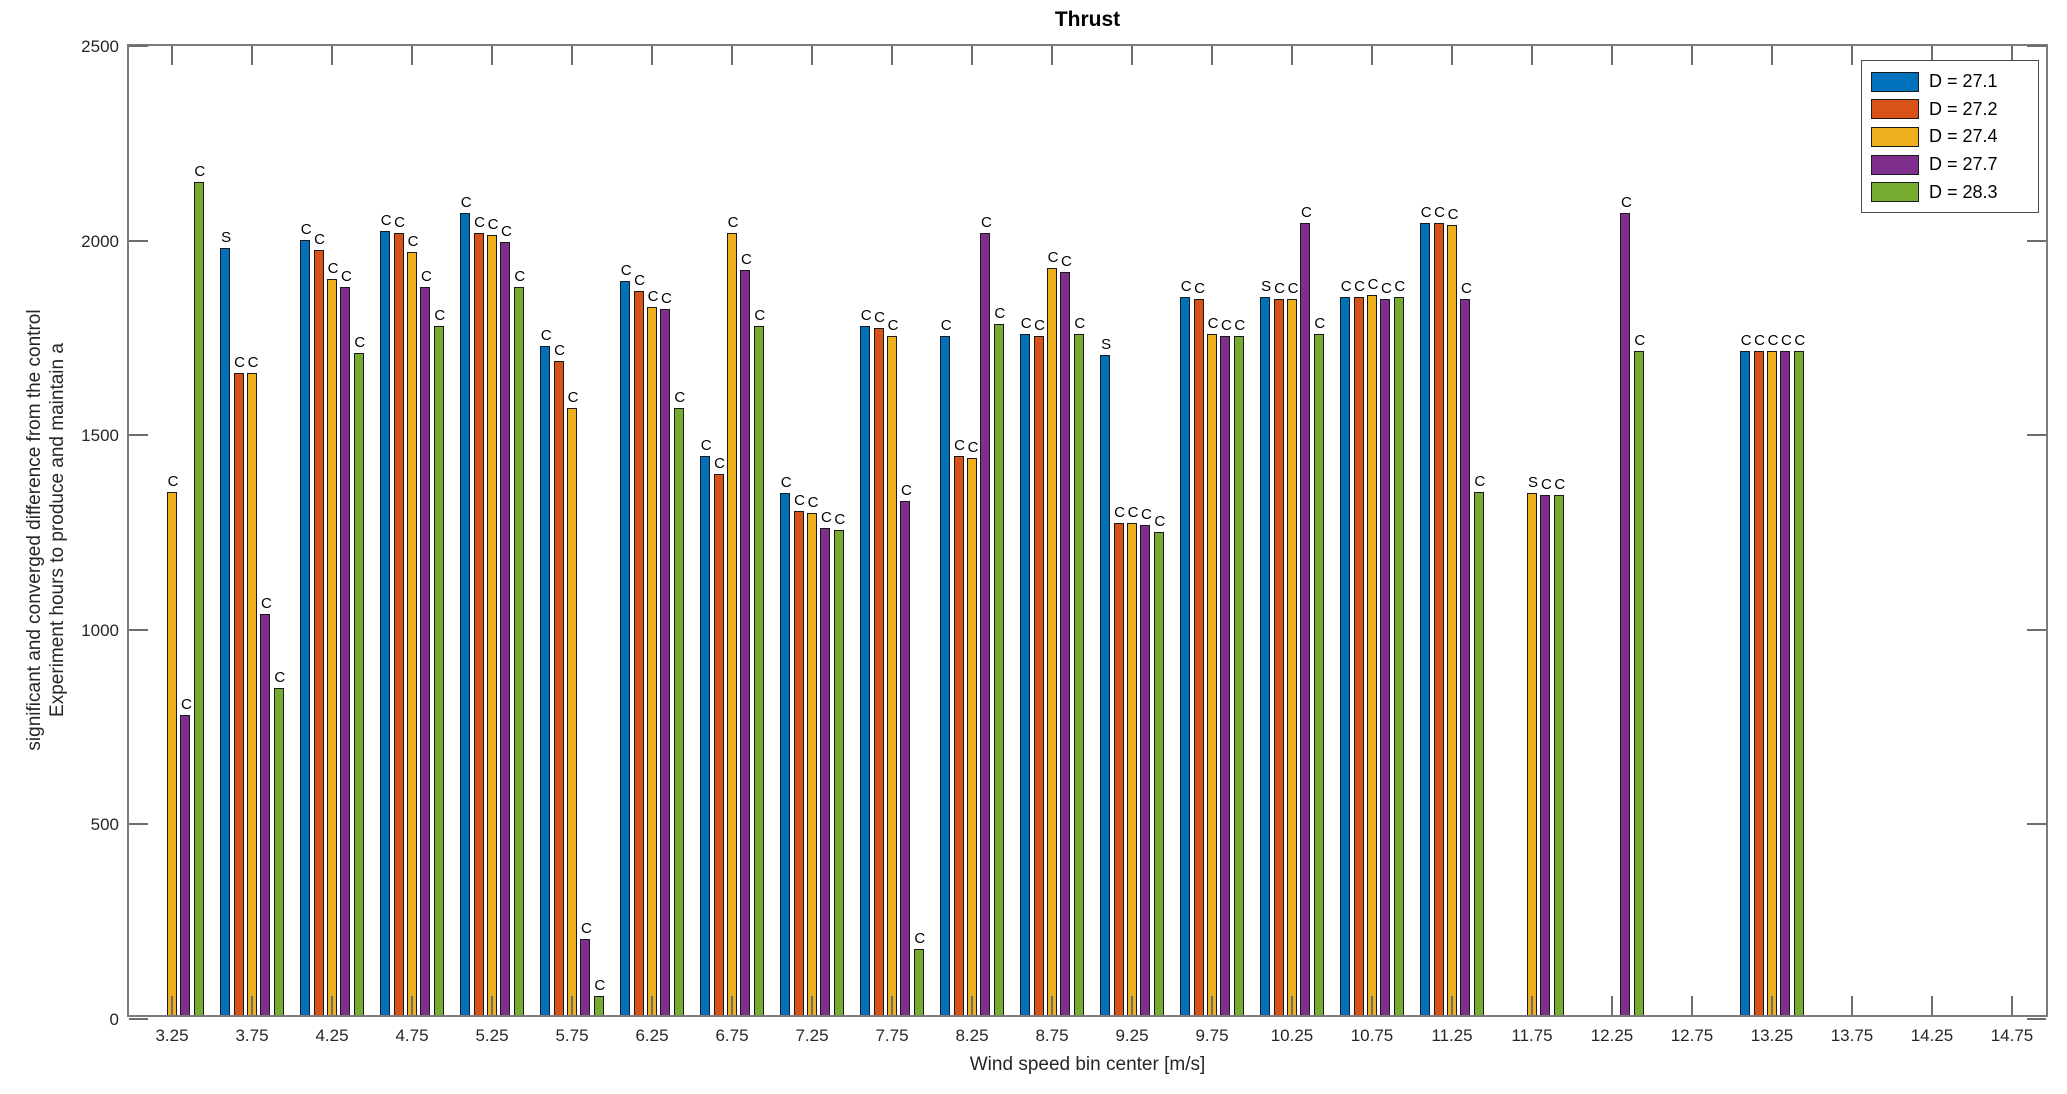 The image size is (2067, 1094). I want to click on y-tick-label: 2000, so click(100, 241).